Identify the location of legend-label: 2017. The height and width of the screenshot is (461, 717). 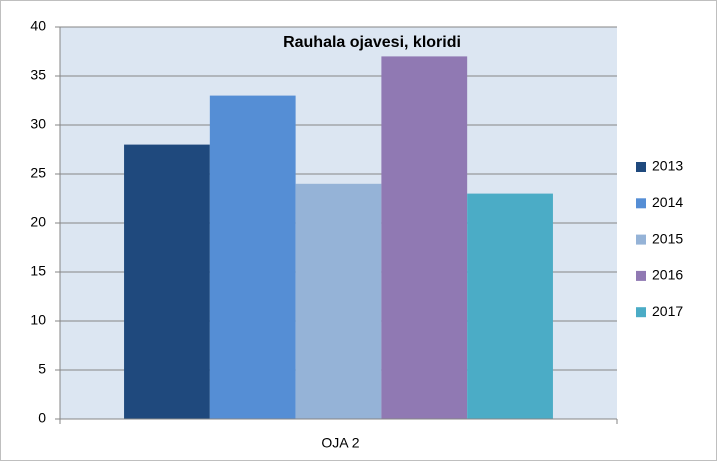
(667, 311).